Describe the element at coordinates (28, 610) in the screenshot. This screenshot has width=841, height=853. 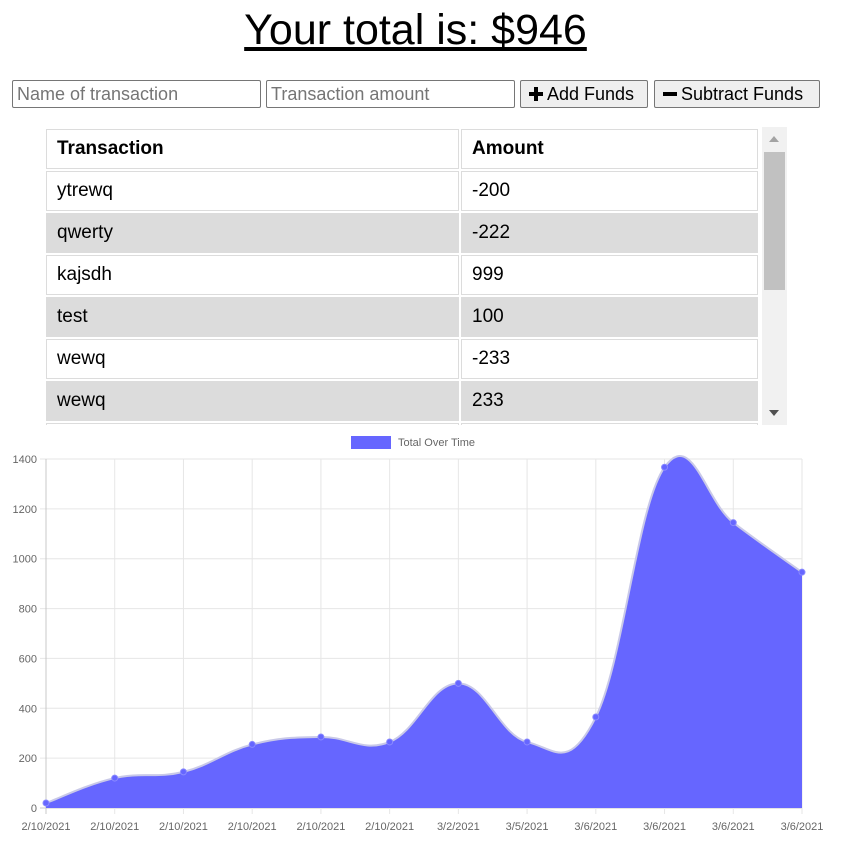
I see `y-tick-label: 800` at that location.